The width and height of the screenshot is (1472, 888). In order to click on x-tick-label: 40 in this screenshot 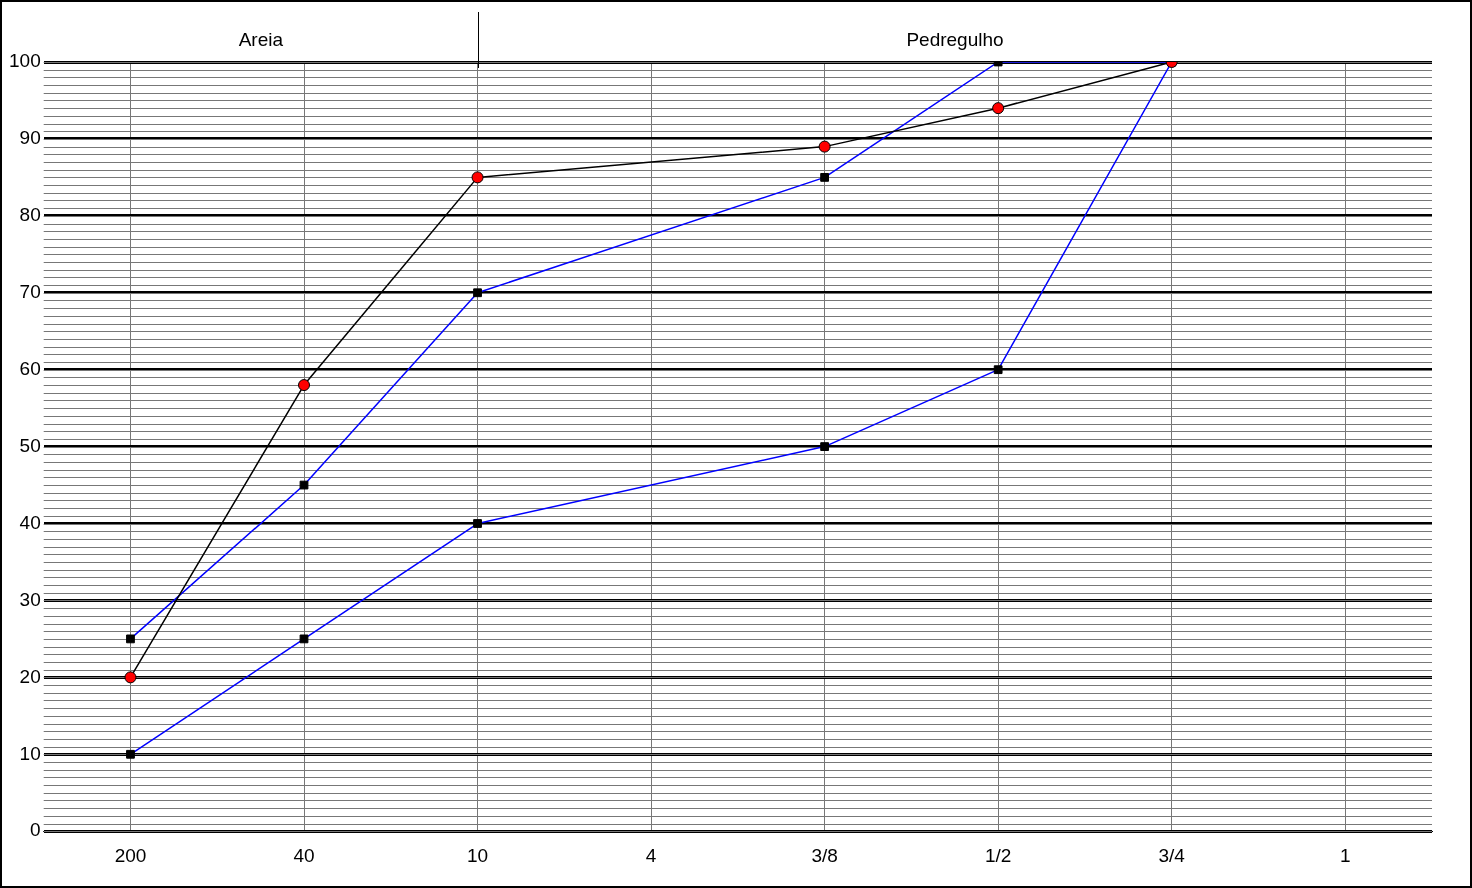, I will do `click(304, 855)`.